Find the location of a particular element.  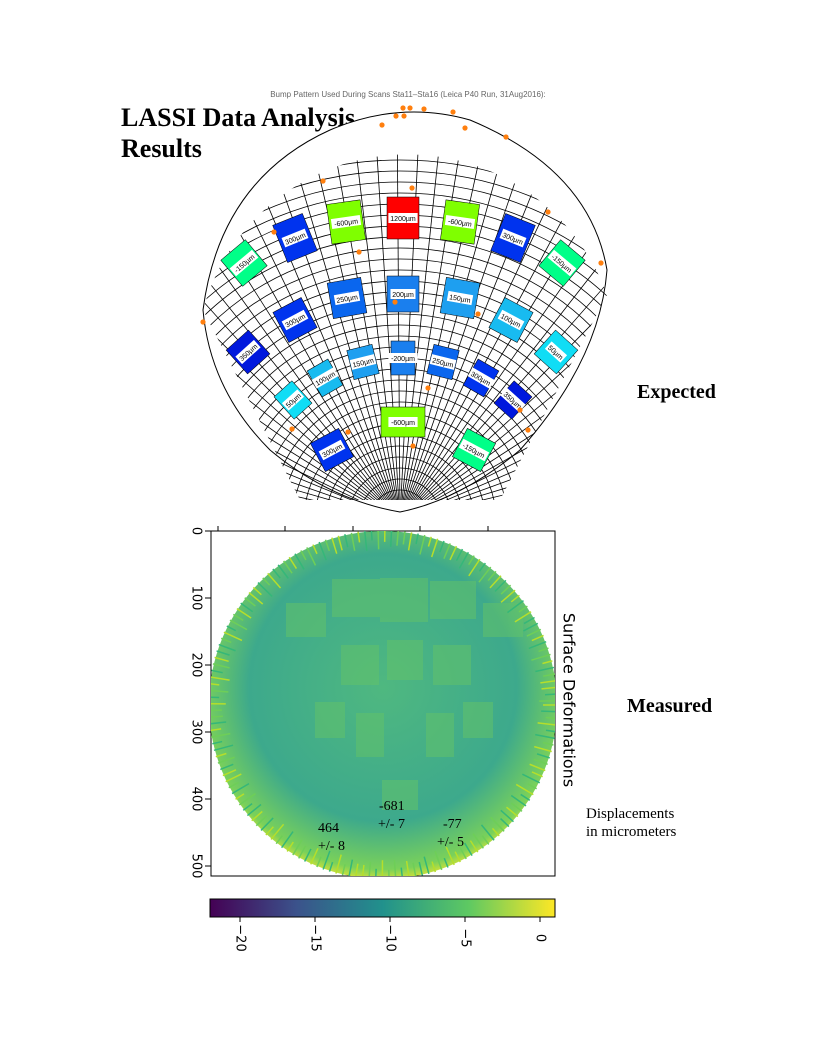

bump-panel: 300µm is located at coordinates (295, 320).